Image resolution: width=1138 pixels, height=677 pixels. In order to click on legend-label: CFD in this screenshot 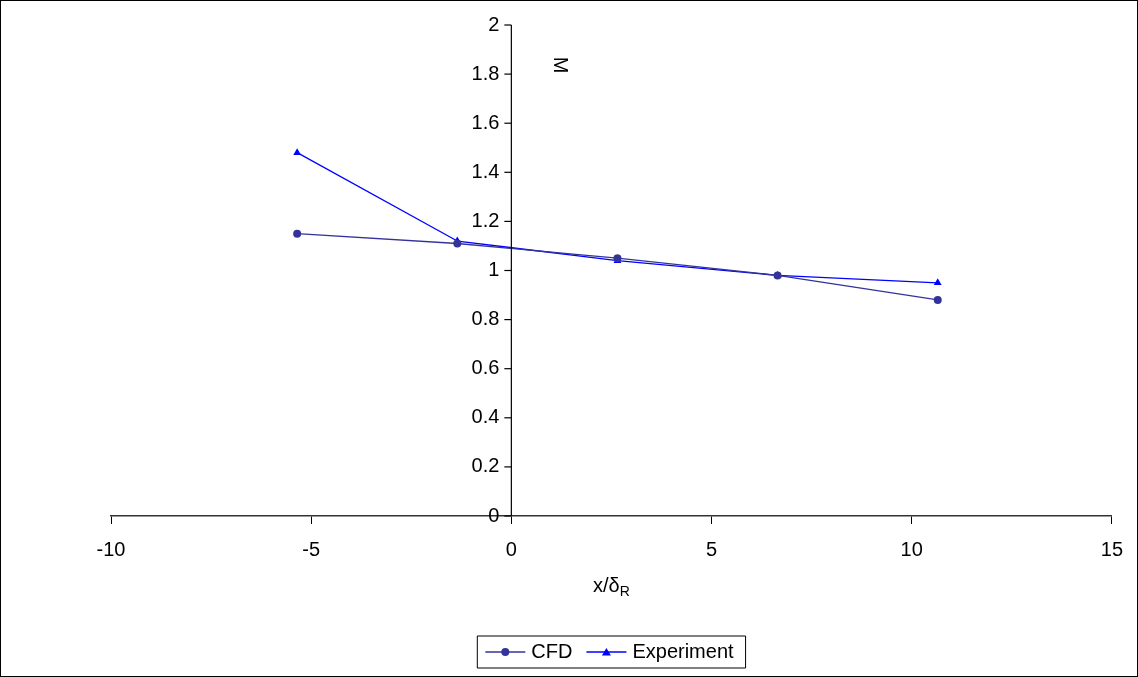, I will do `click(552, 650)`.